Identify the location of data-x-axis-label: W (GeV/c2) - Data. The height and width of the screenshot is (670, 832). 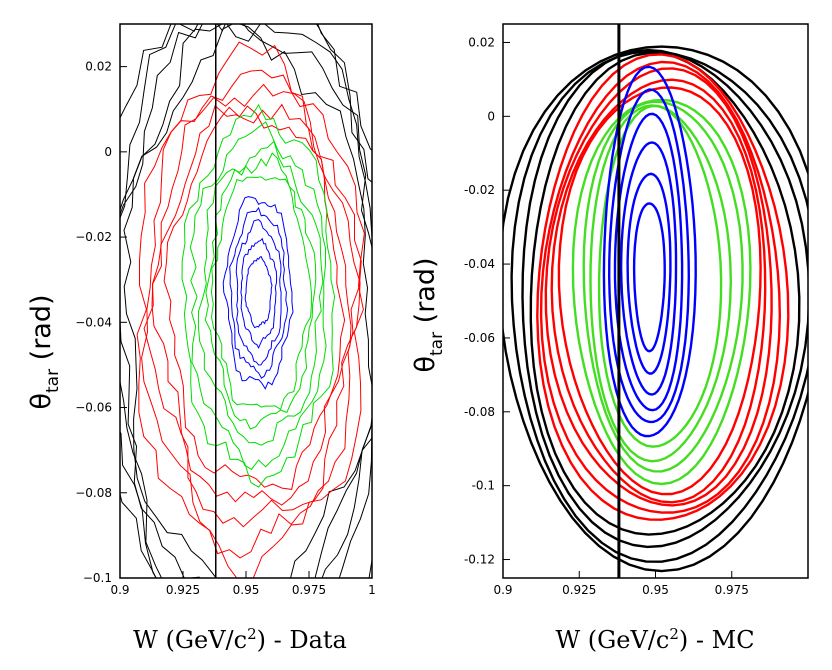
(240, 639).